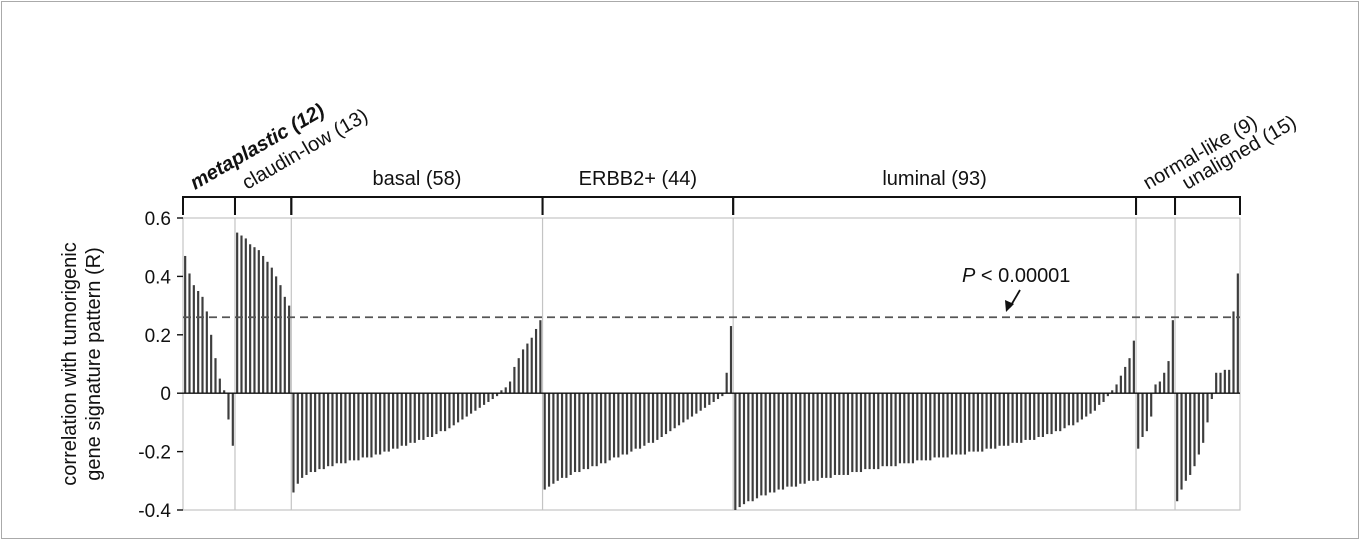 This screenshot has width=1360, height=545. I want to click on y-axis-label-line2: gene signature pattern (R), so click(94, 363).